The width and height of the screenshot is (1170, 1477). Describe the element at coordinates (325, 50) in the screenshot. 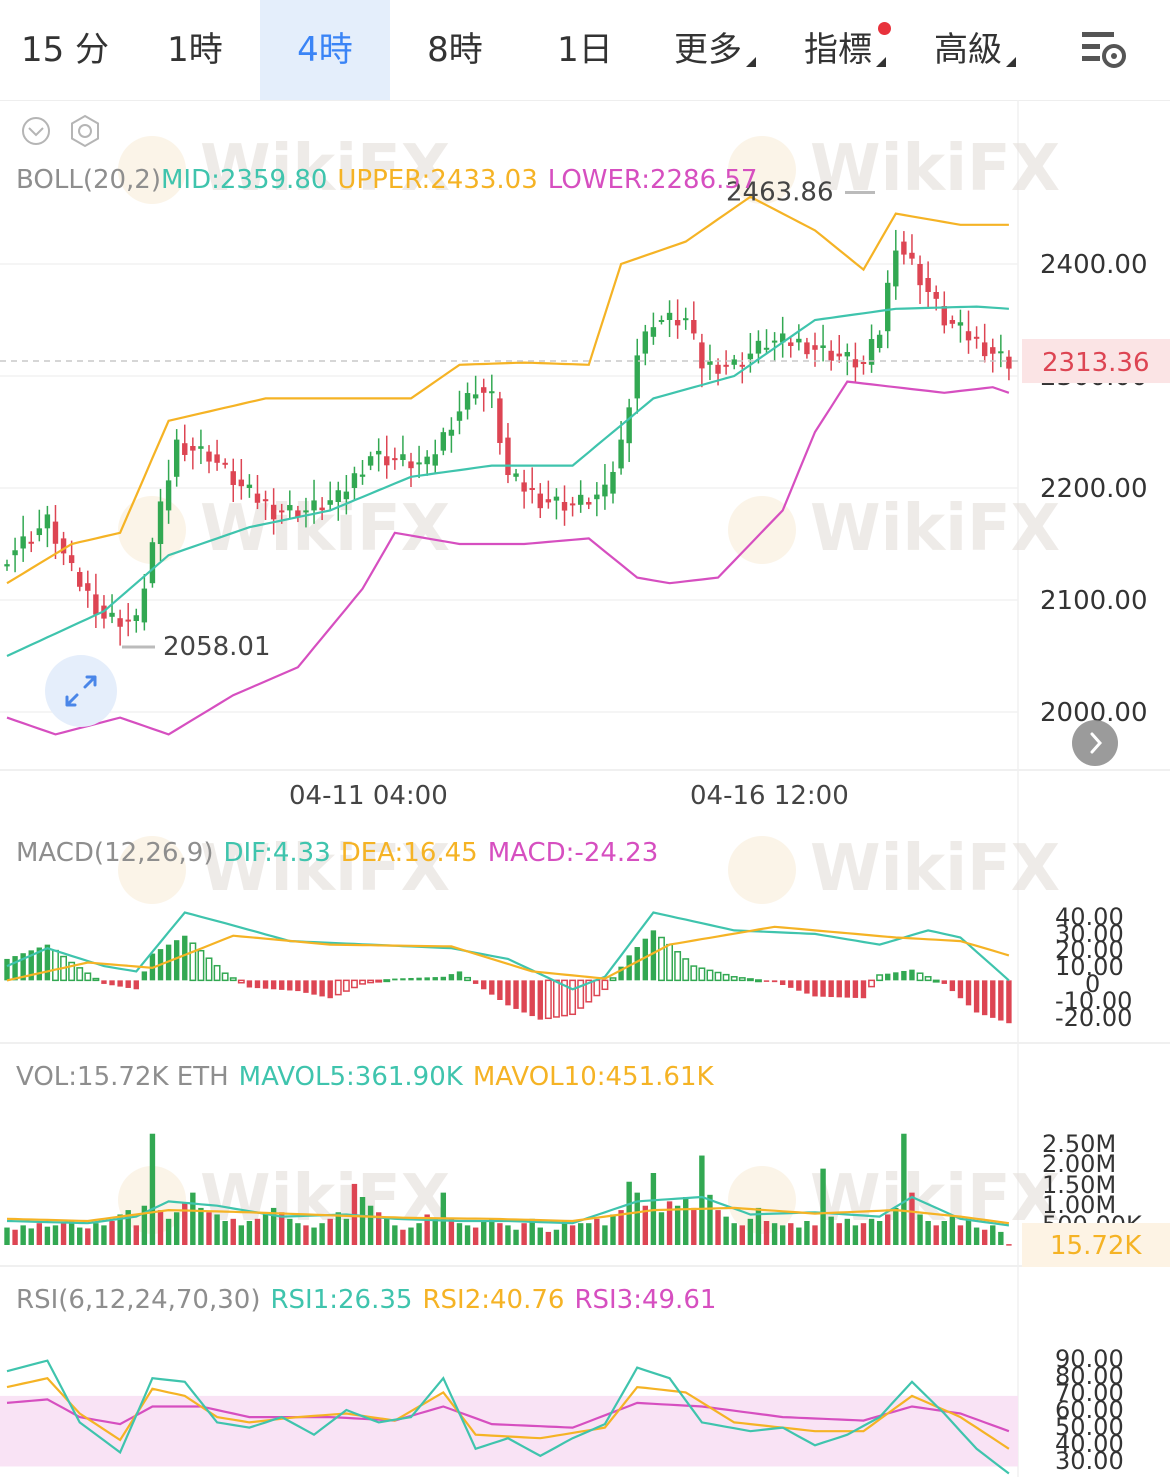

I see `tab-2: 4時` at that location.